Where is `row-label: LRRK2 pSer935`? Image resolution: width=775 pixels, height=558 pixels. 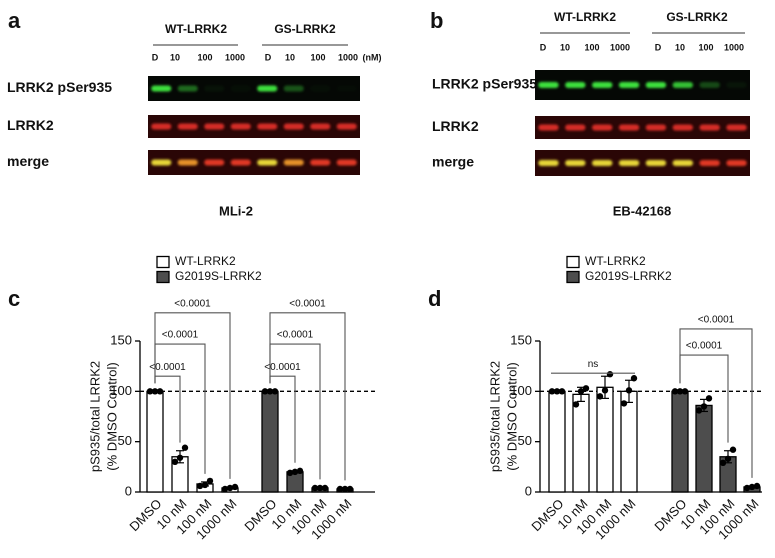
row-label: LRRK2 pSer935 is located at coordinates (484, 84).